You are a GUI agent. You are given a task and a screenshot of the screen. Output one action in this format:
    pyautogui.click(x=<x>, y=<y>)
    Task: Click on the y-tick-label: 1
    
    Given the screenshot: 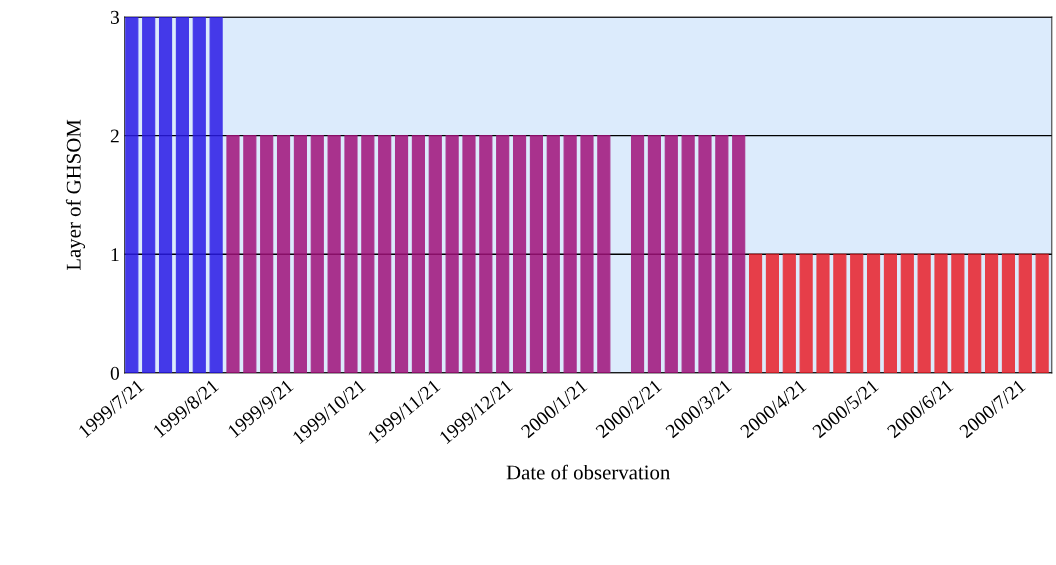 What is the action you would take?
    pyautogui.click(x=115, y=254)
    